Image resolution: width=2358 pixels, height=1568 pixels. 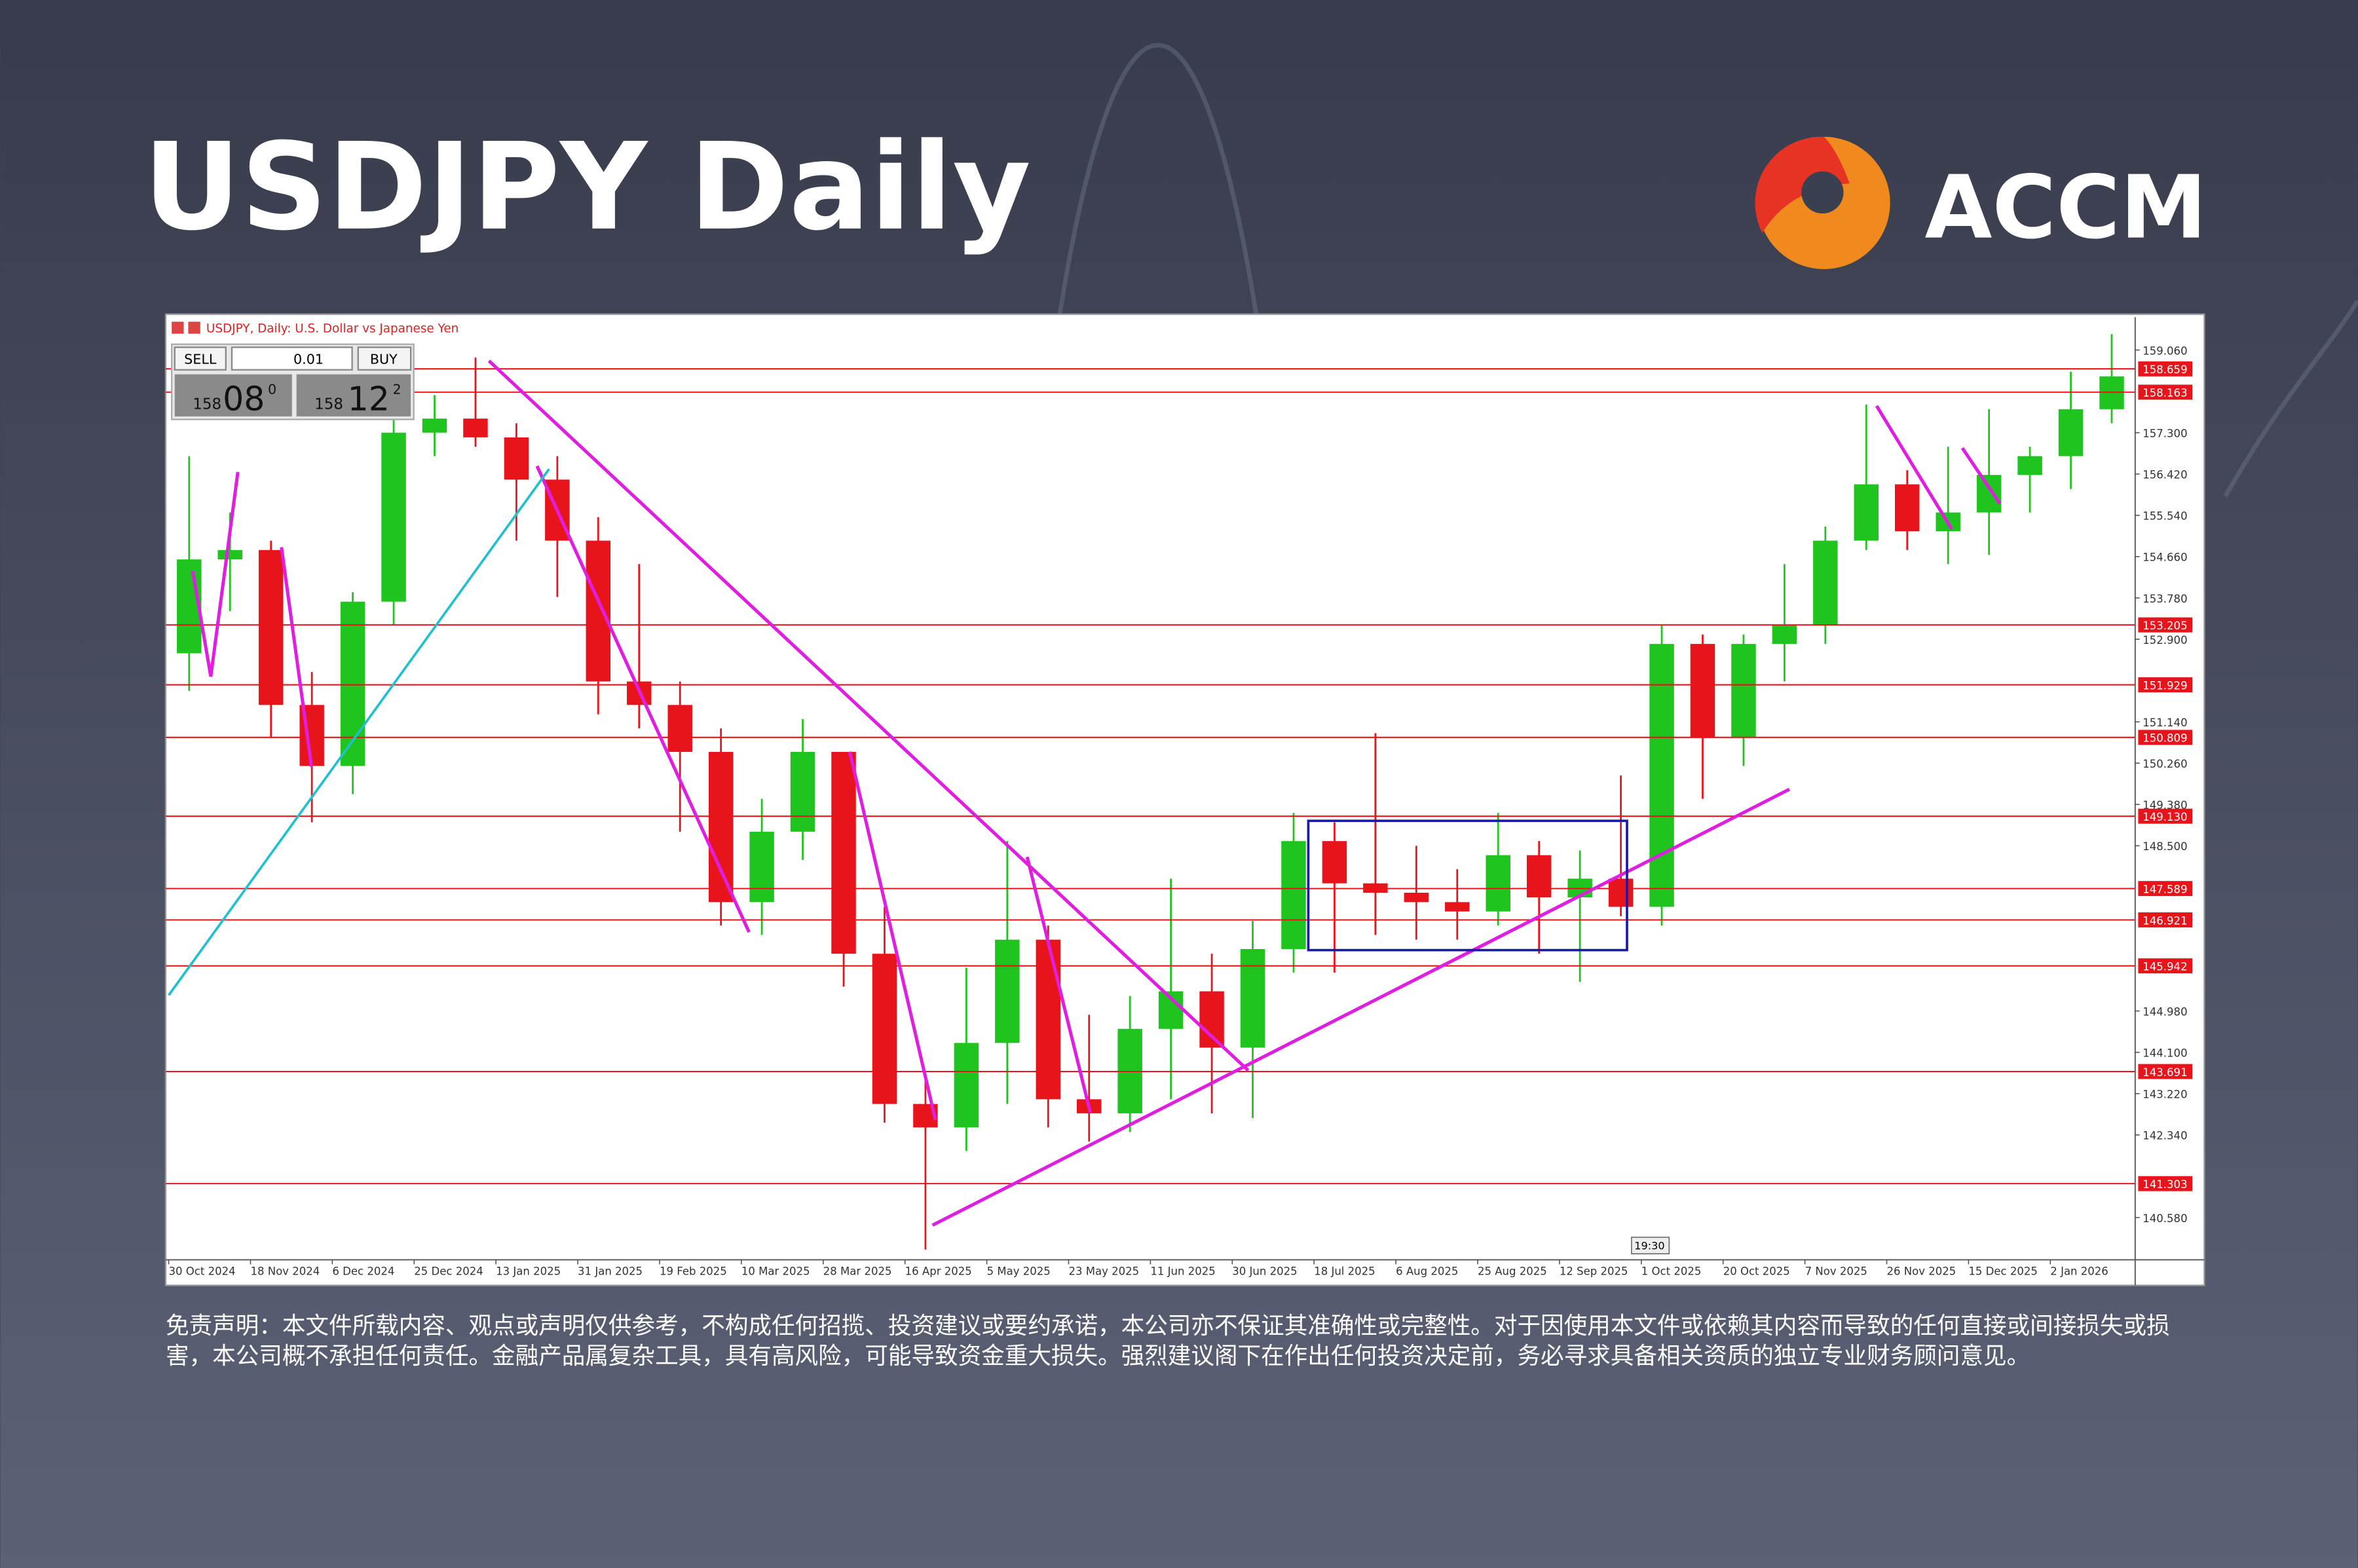 What do you see at coordinates (2165, 599) in the screenshot?
I see `y-tick-label: 153.780` at bounding box center [2165, 599].